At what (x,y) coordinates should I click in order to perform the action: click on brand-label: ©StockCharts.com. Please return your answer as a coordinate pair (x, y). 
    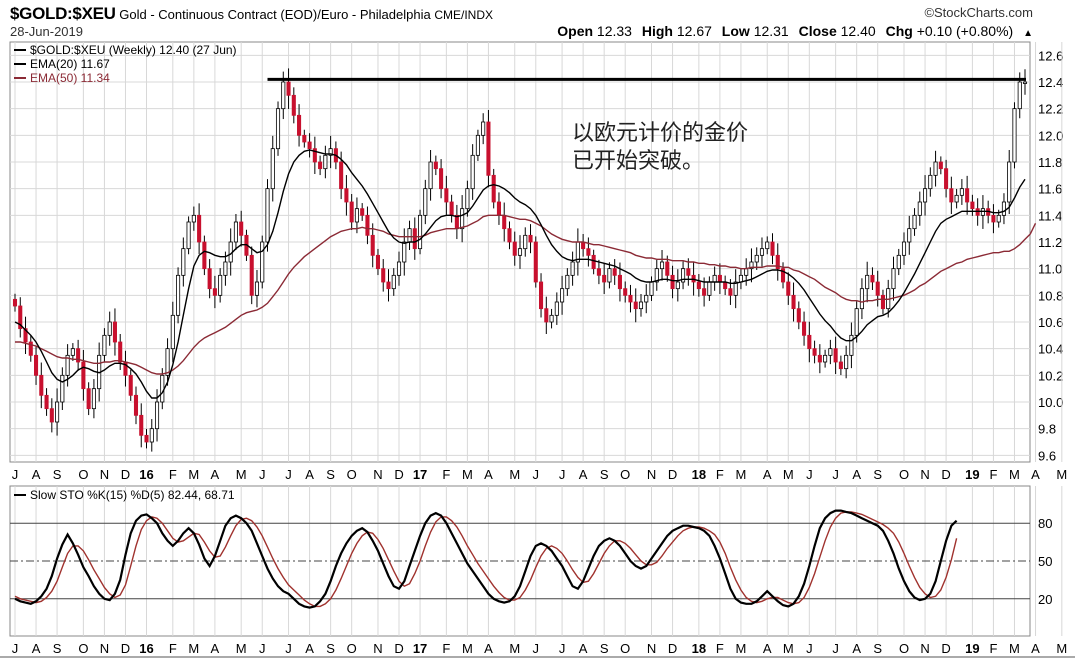
    Looking at the image, I should click on (978, 12).